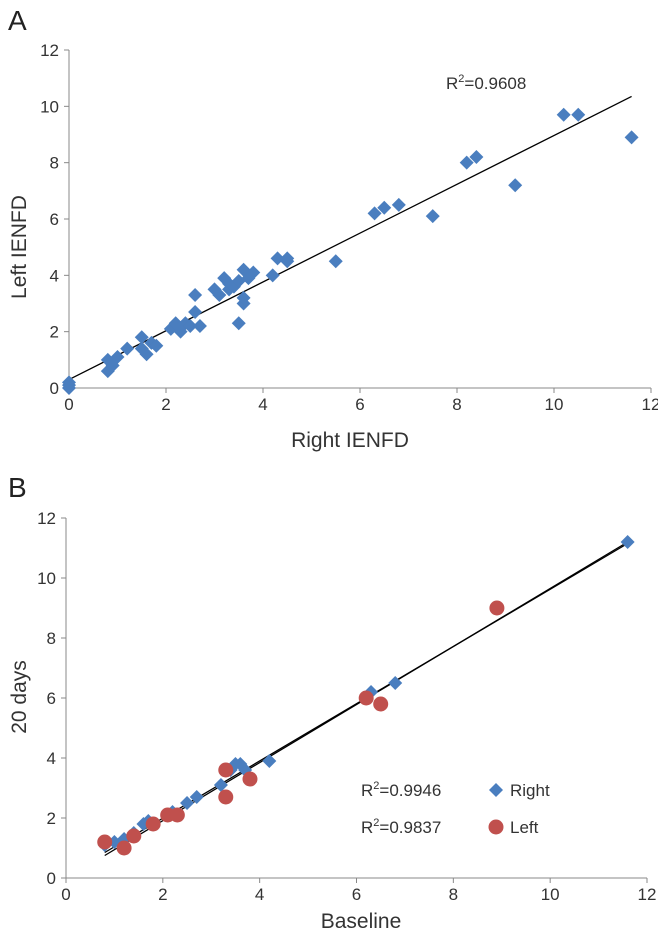 The height and width of the screenshot is (935, 658). What do you see at coordinates (495, 83) in the screenshot?
I see `panel-a-r2-value: =0.9608` at bounding box center [495, 83].